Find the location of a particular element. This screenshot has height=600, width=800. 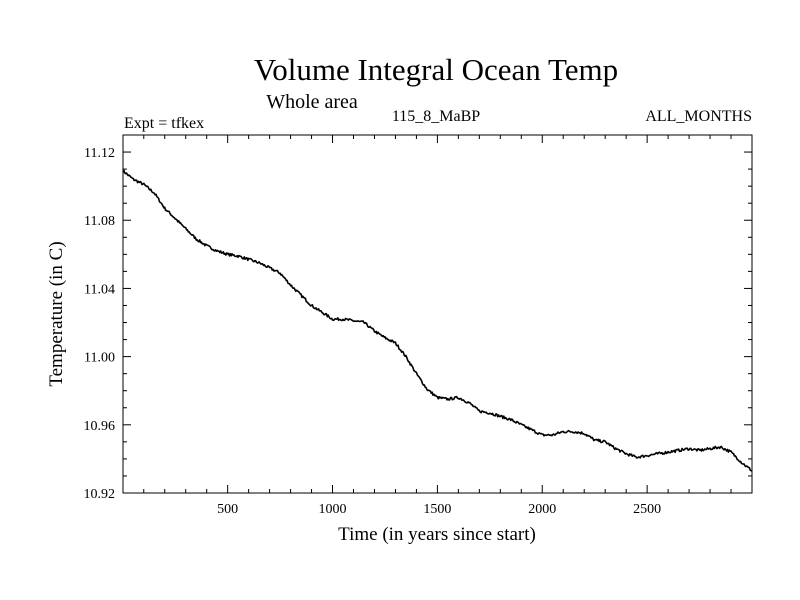

chart-subtitle: Whole area is located at coordinates (312, 102).